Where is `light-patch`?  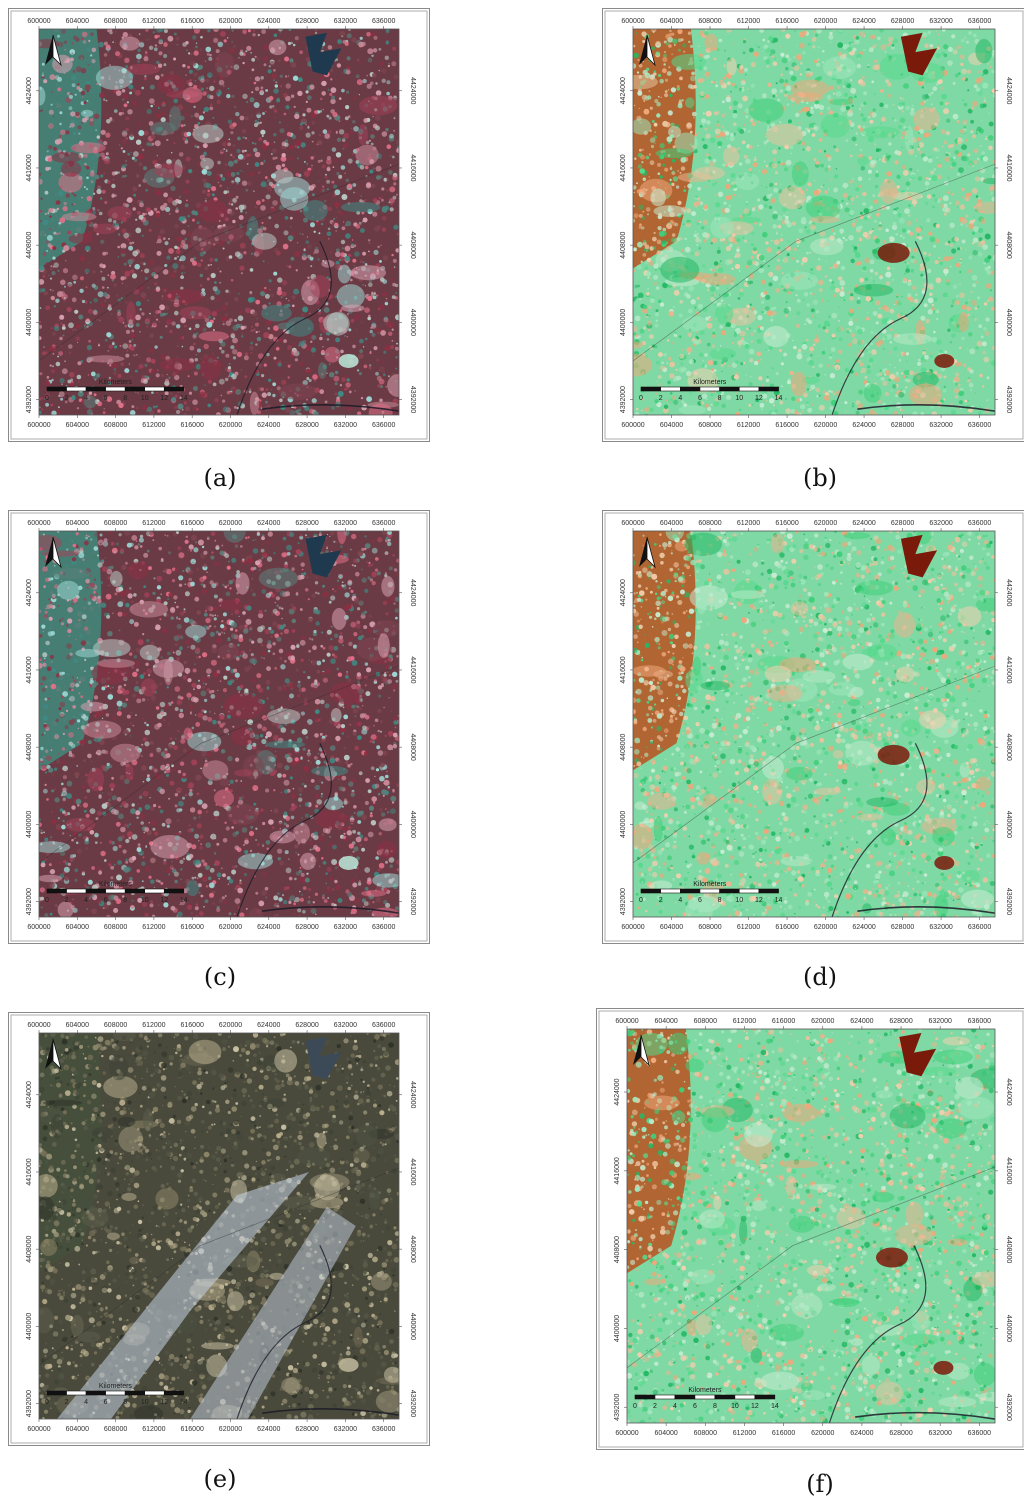
light-patch is located at coordinates (348, 360).